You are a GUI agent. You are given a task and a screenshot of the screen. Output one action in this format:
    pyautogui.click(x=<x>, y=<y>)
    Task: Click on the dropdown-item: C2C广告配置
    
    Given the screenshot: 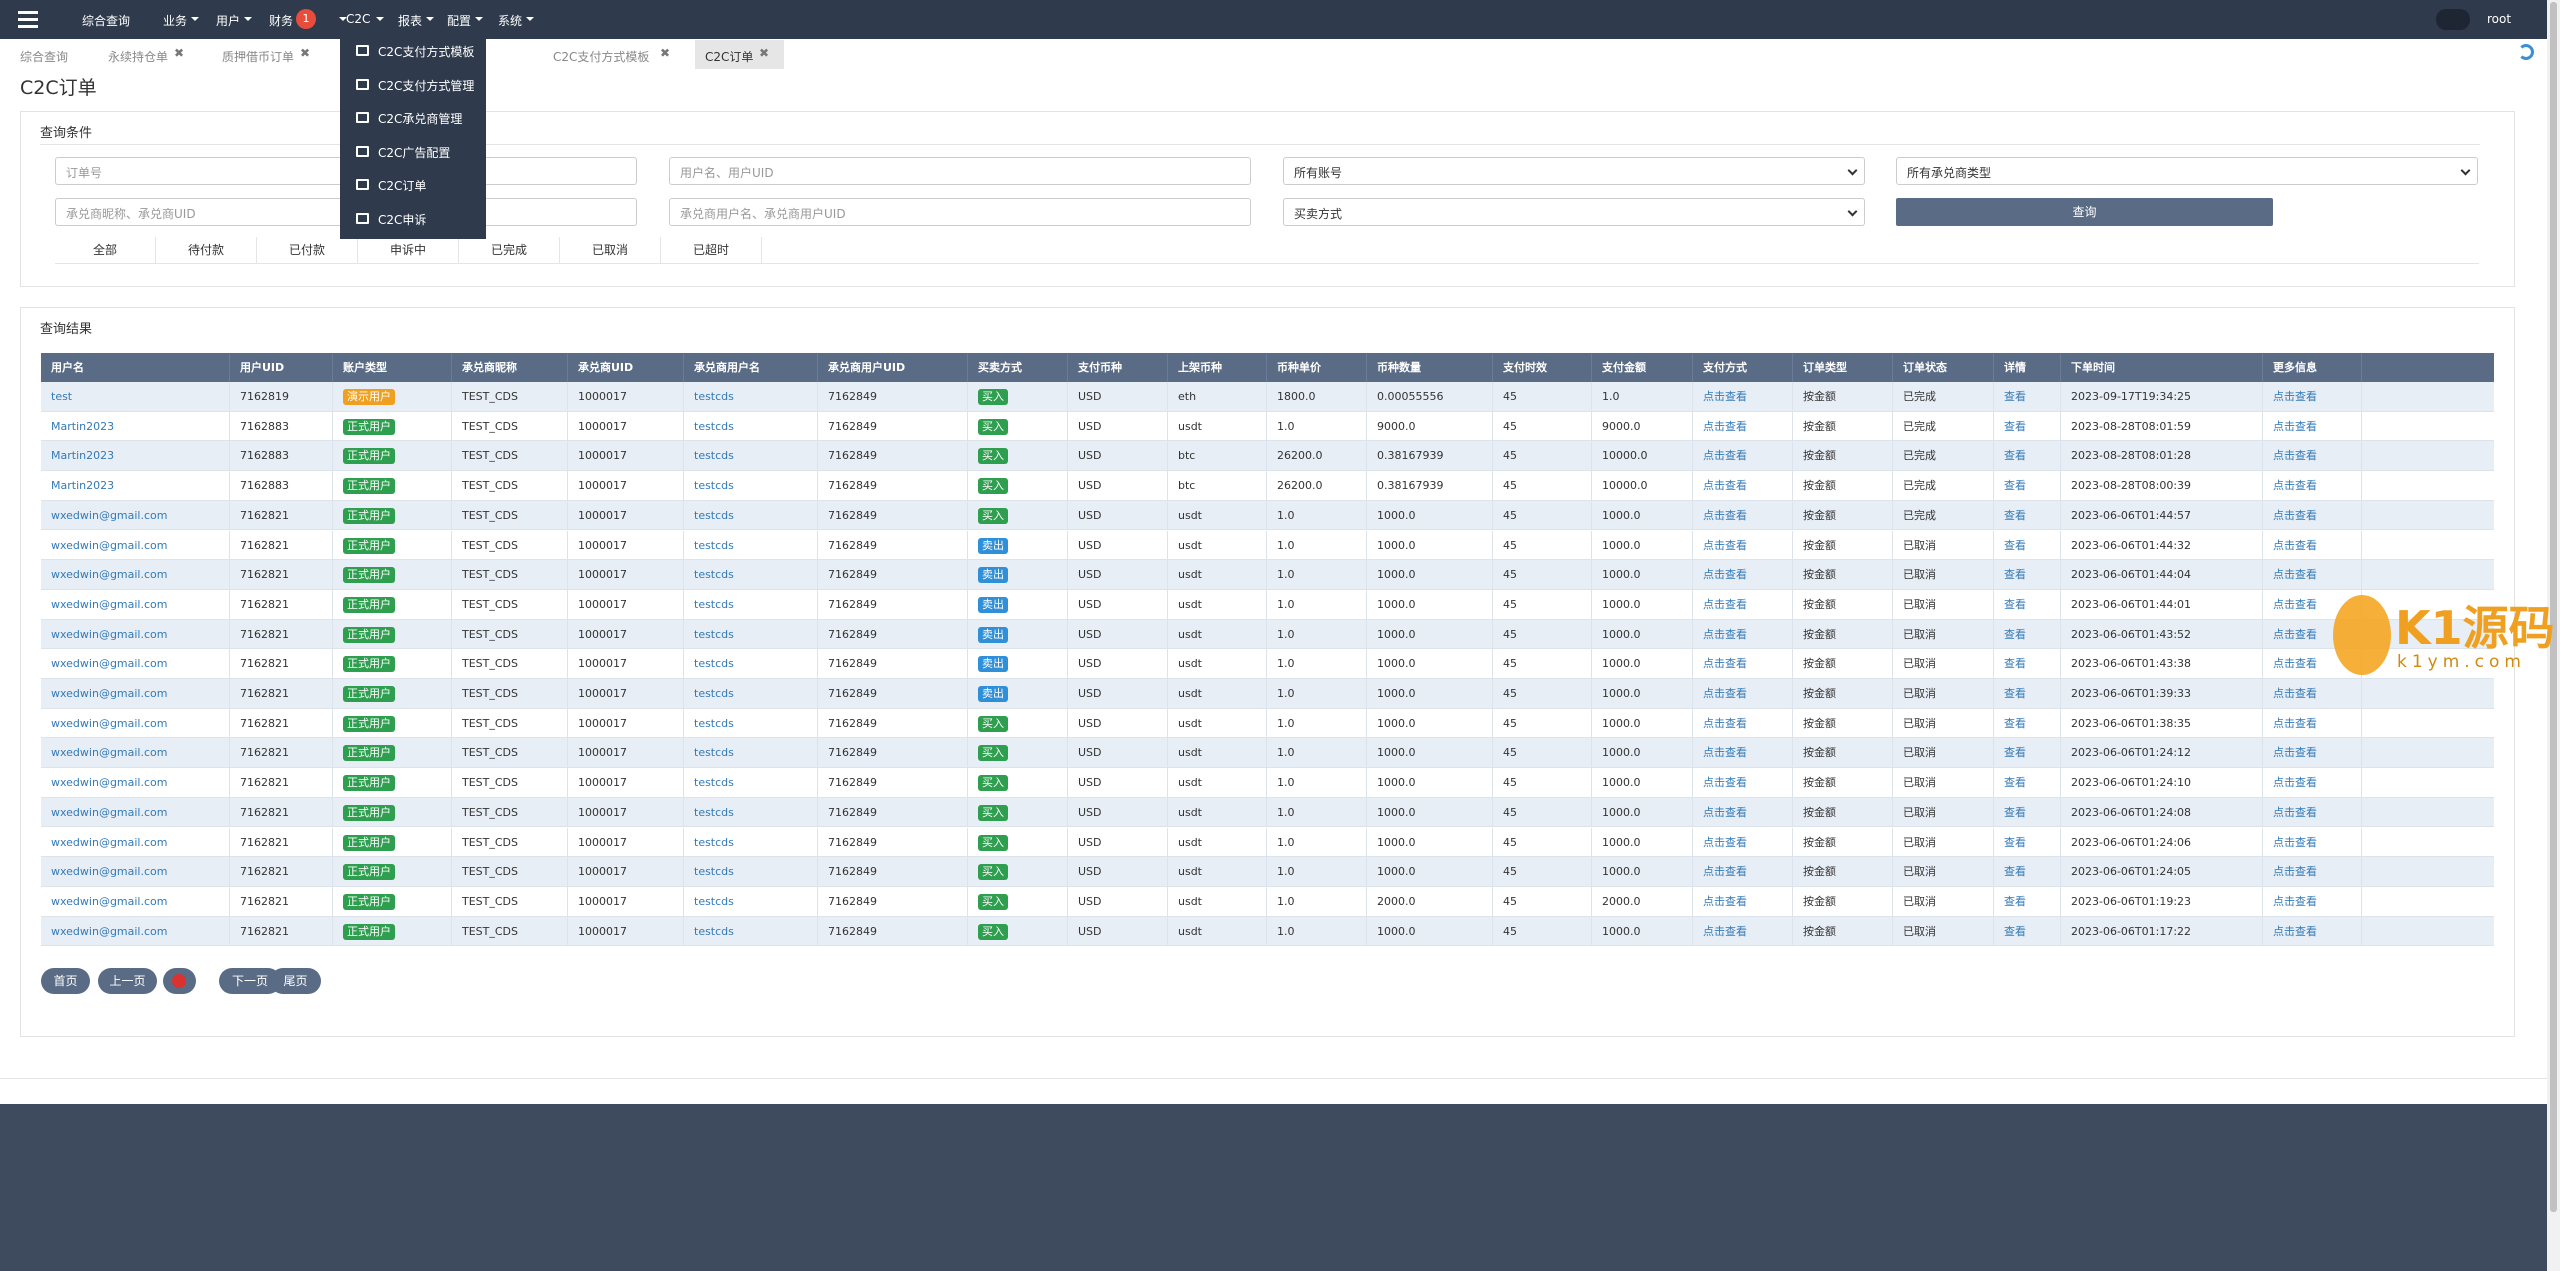 What is the action you would take?
    pyautogui.click(x=414, y=152)
    